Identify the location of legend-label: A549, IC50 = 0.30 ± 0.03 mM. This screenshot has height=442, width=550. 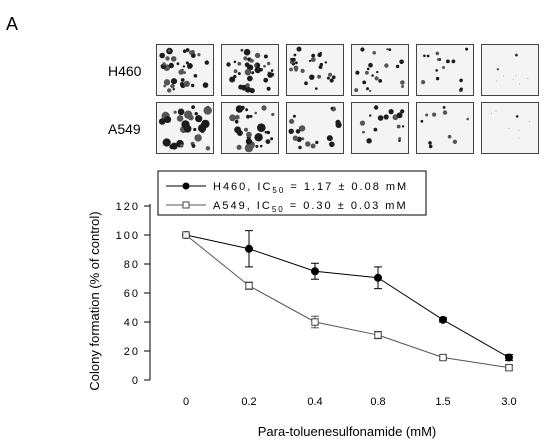
(310, 207).